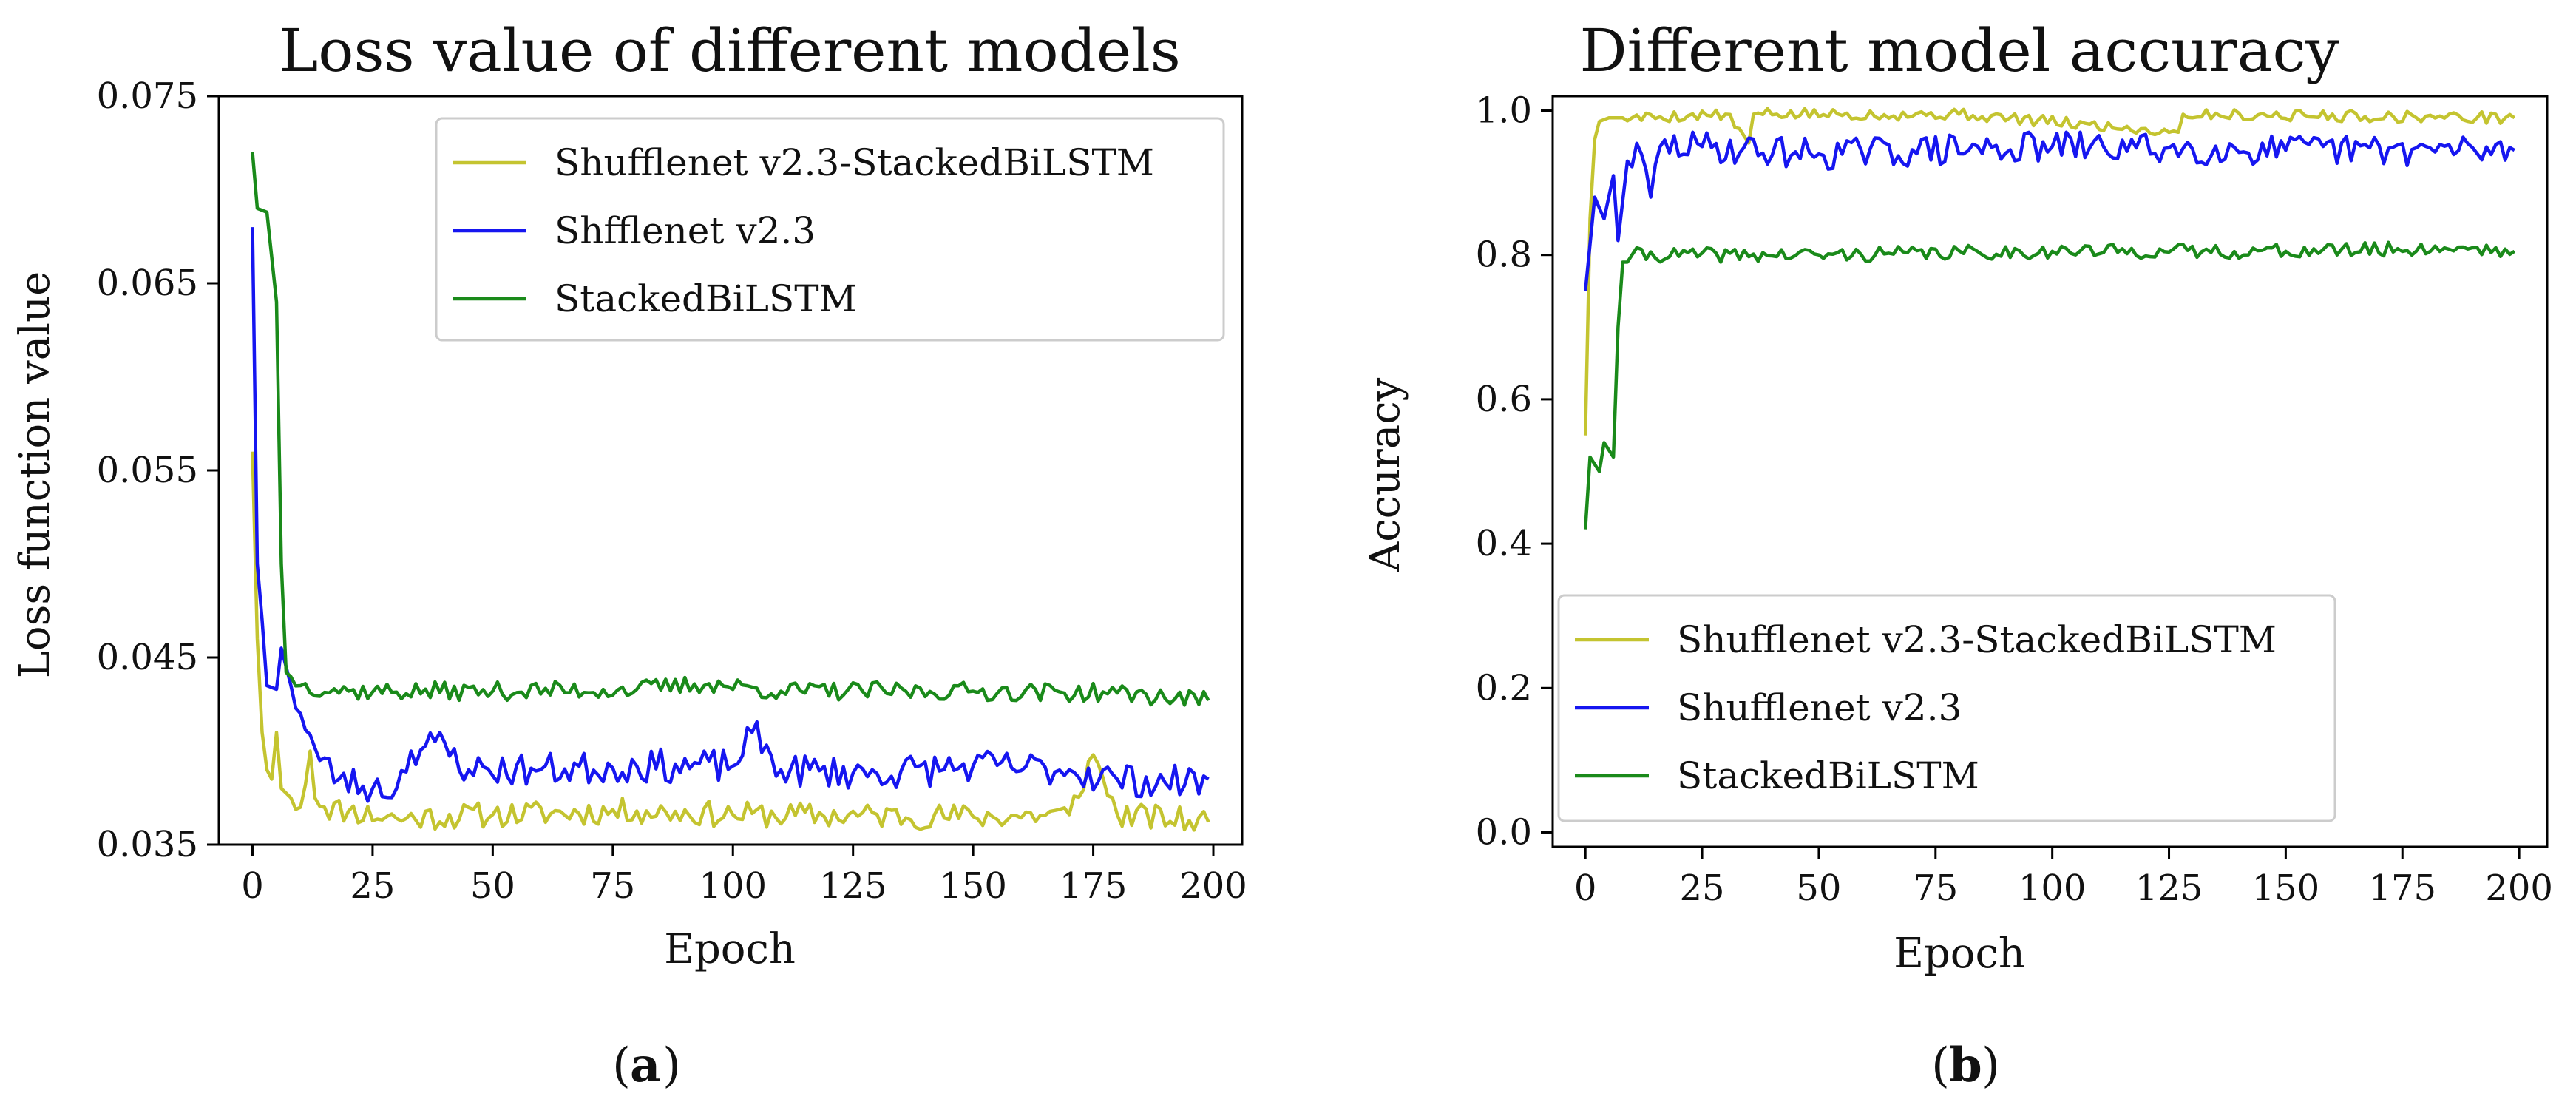 Image resolution: width=2576 pixels, height=1102 pixels. I want to click on caption-a: ( a ), so click(646, 1065).